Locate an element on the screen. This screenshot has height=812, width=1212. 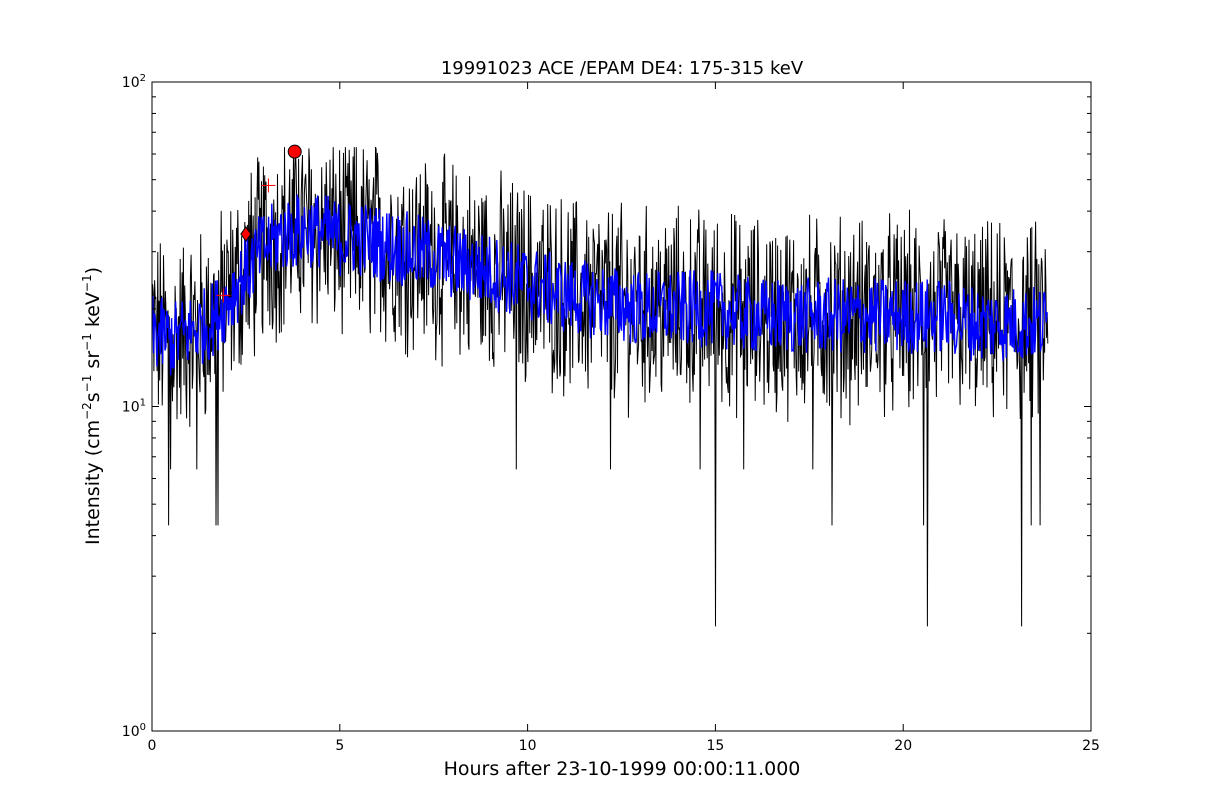
marker-circle is located at coordinates (294, 151).